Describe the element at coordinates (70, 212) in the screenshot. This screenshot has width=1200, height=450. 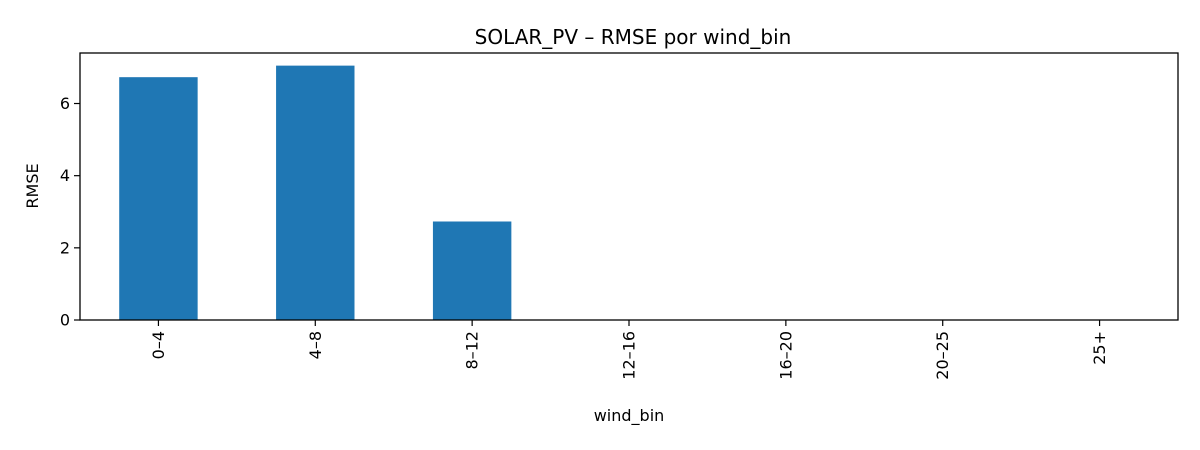
I see `y-axis: 0 2 4 6` at that location.